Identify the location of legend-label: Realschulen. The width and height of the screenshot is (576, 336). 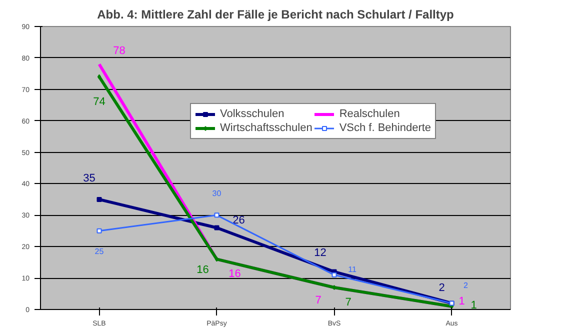
(369, 114).